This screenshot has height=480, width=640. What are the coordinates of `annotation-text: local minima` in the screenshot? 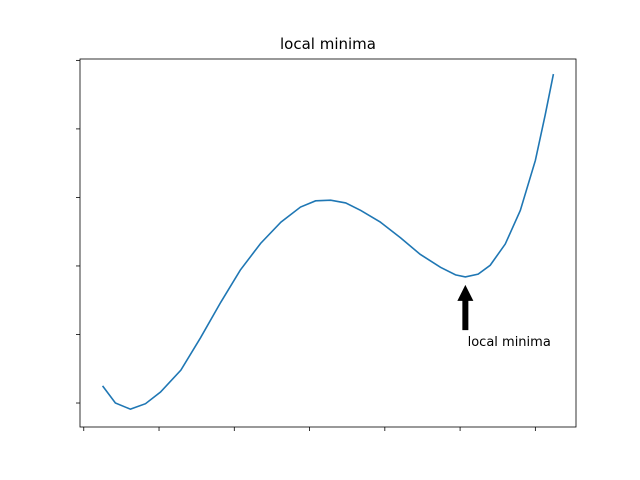 It's located at (509, 342).